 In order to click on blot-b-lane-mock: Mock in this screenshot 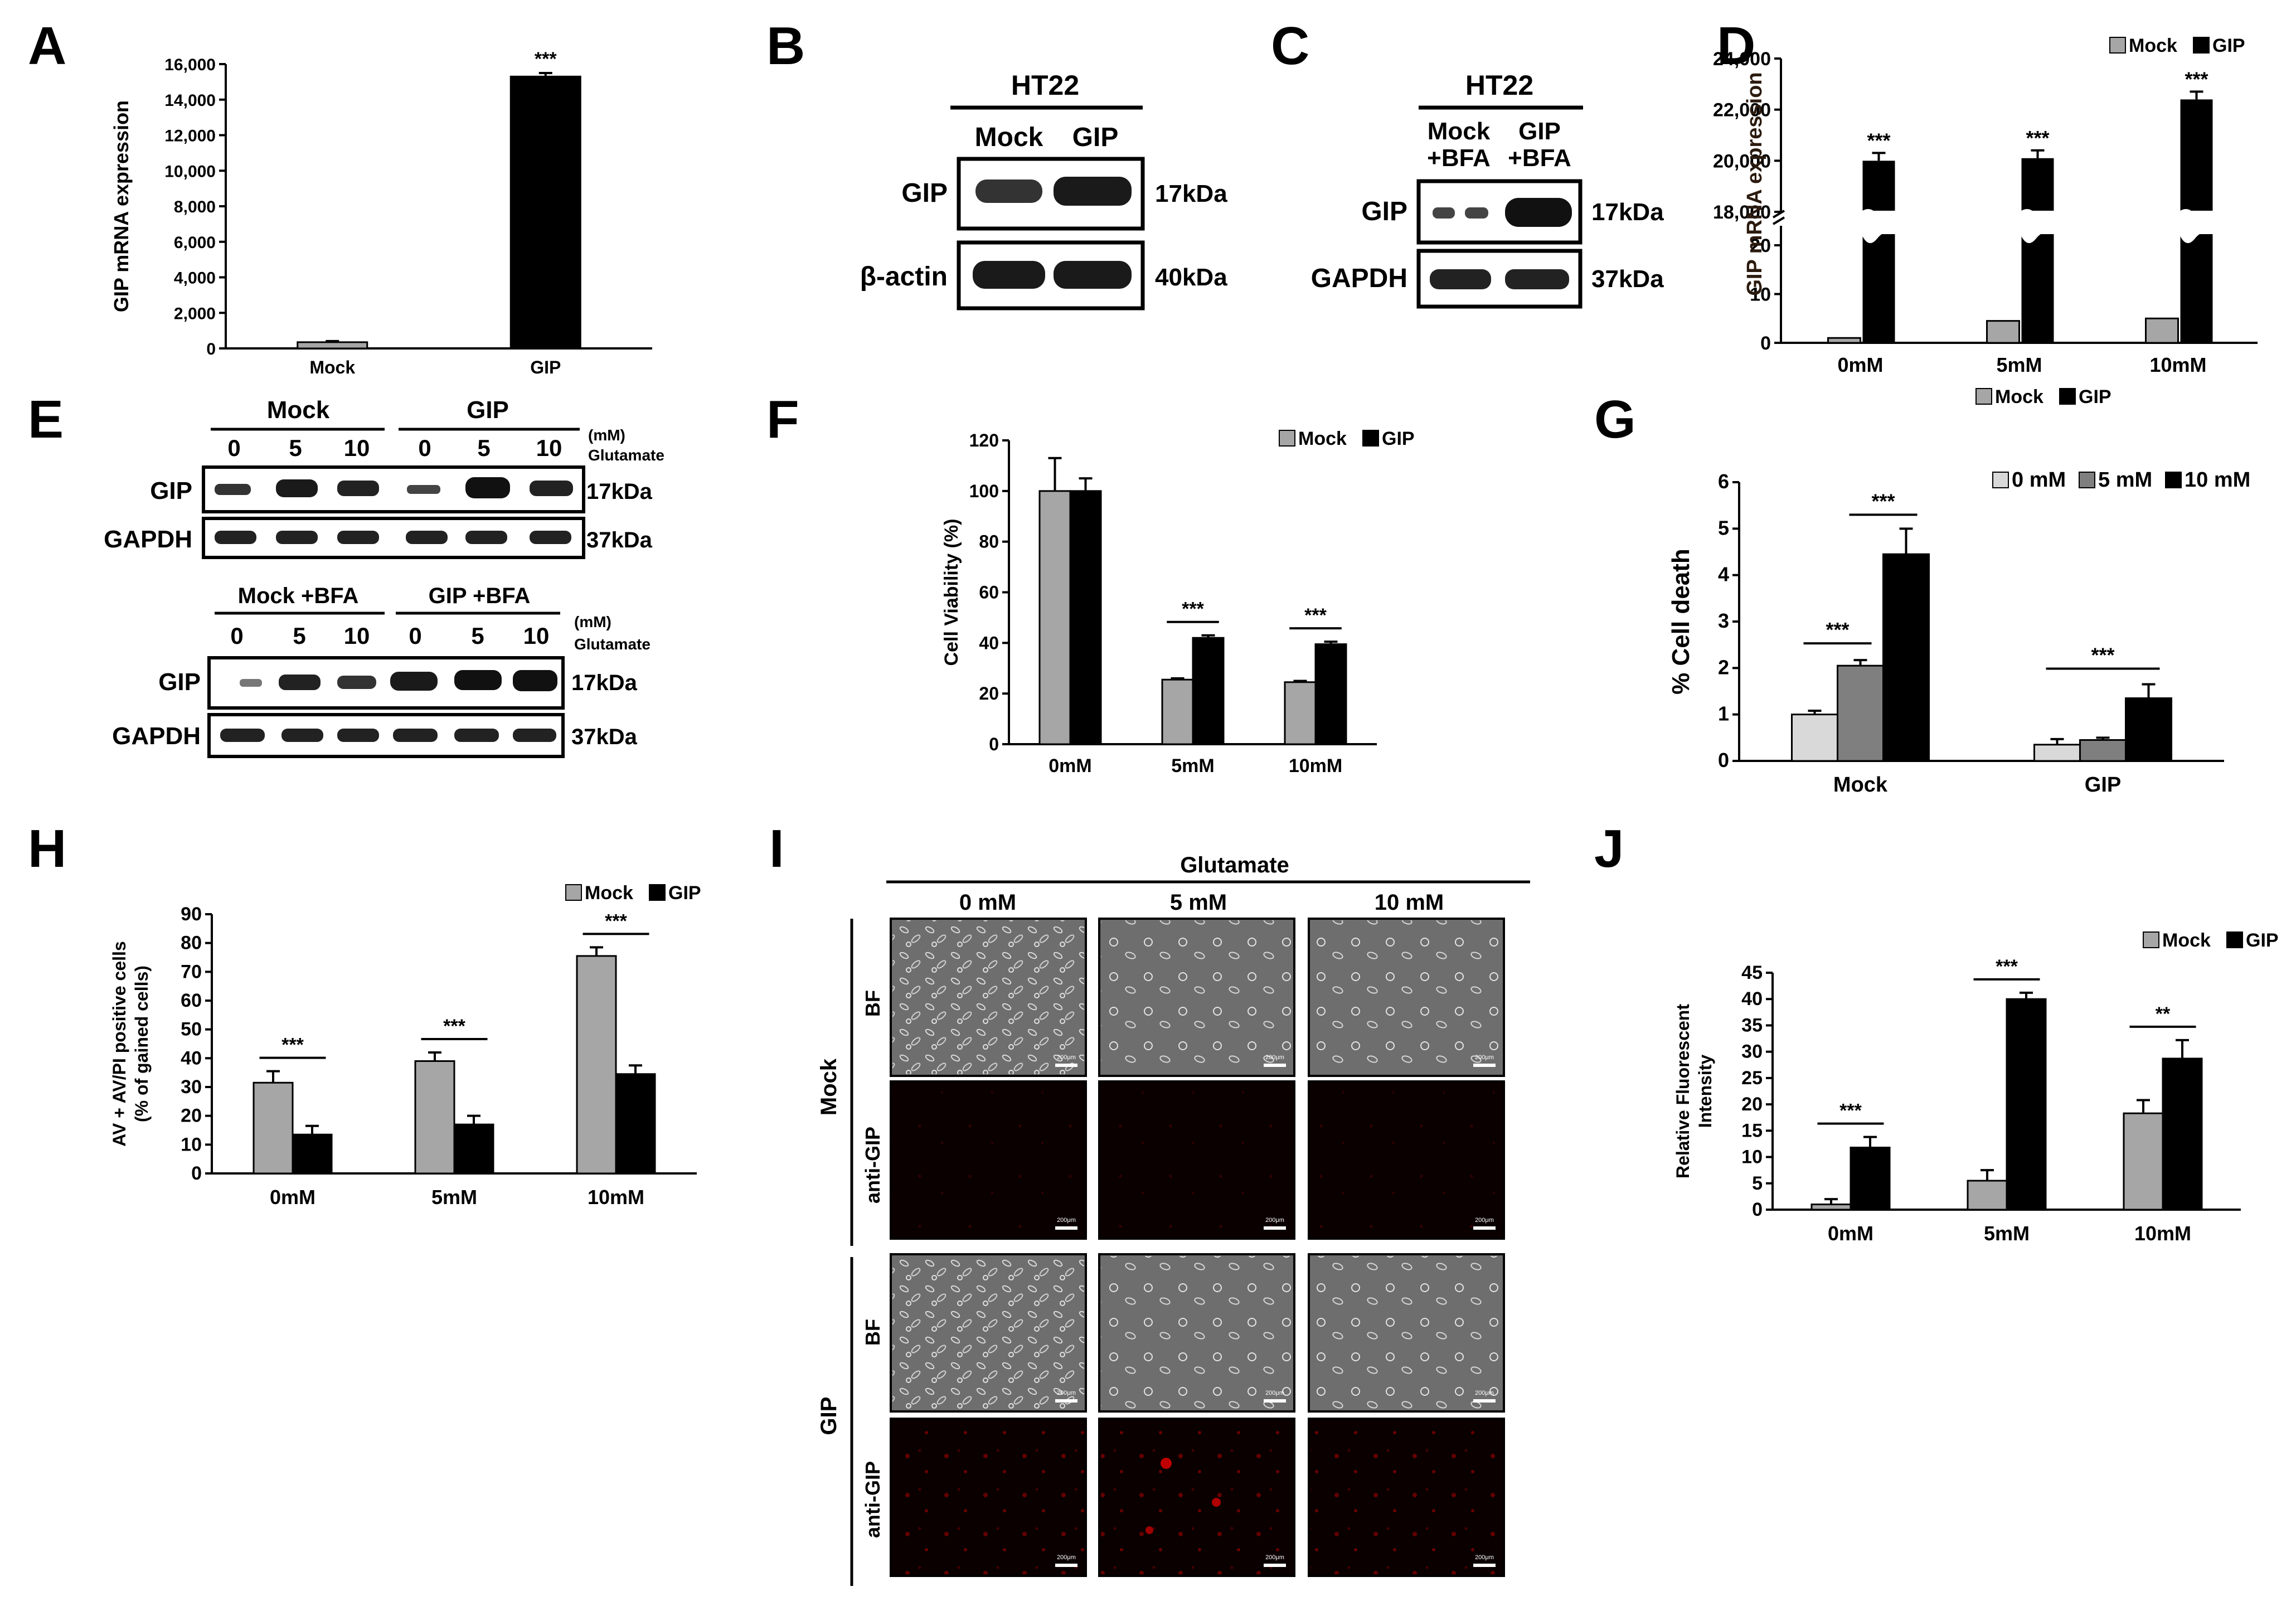, I will do `click(1009, 137)`.